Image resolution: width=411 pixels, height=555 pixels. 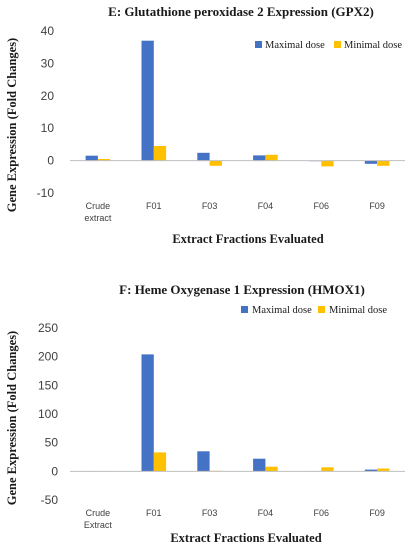 I want to click on y-tick-label: 30, so click(x=48, y=63).